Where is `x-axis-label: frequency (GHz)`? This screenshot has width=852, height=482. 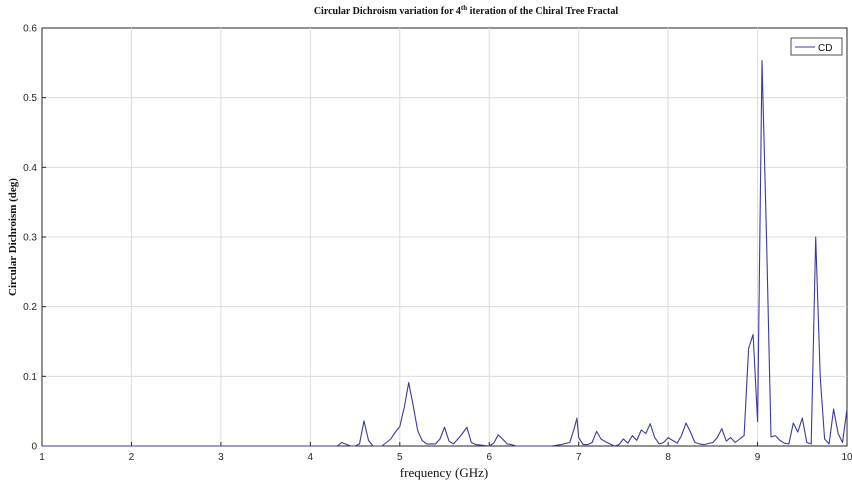
x-axis-label: frequency (GHz) is located at coordinates (444, 472).